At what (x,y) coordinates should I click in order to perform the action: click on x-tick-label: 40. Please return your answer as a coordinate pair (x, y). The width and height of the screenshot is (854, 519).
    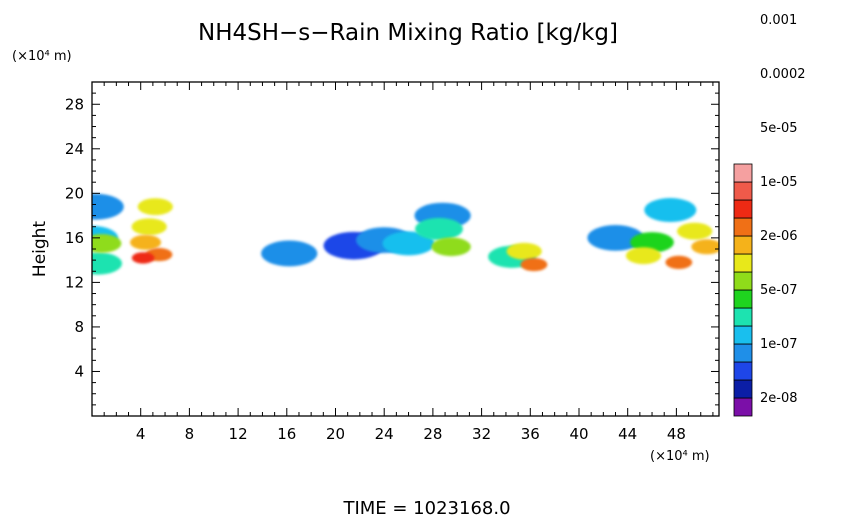
    Looking at the image, I should click on (578, 434).